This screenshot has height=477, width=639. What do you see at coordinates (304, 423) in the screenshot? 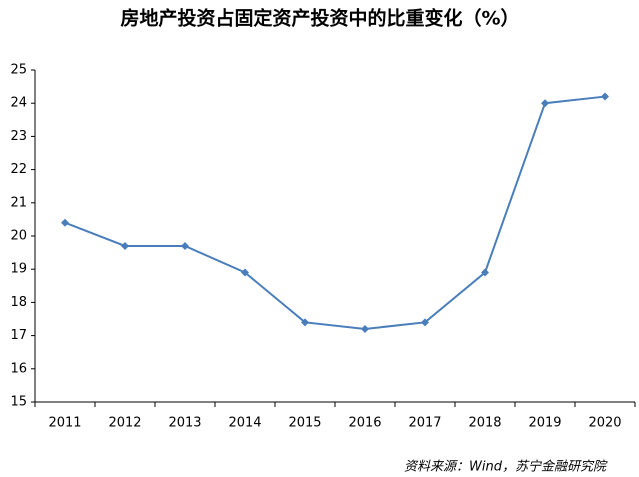
I see `x-tick-label: 2015` at bounding box center [304, 423].